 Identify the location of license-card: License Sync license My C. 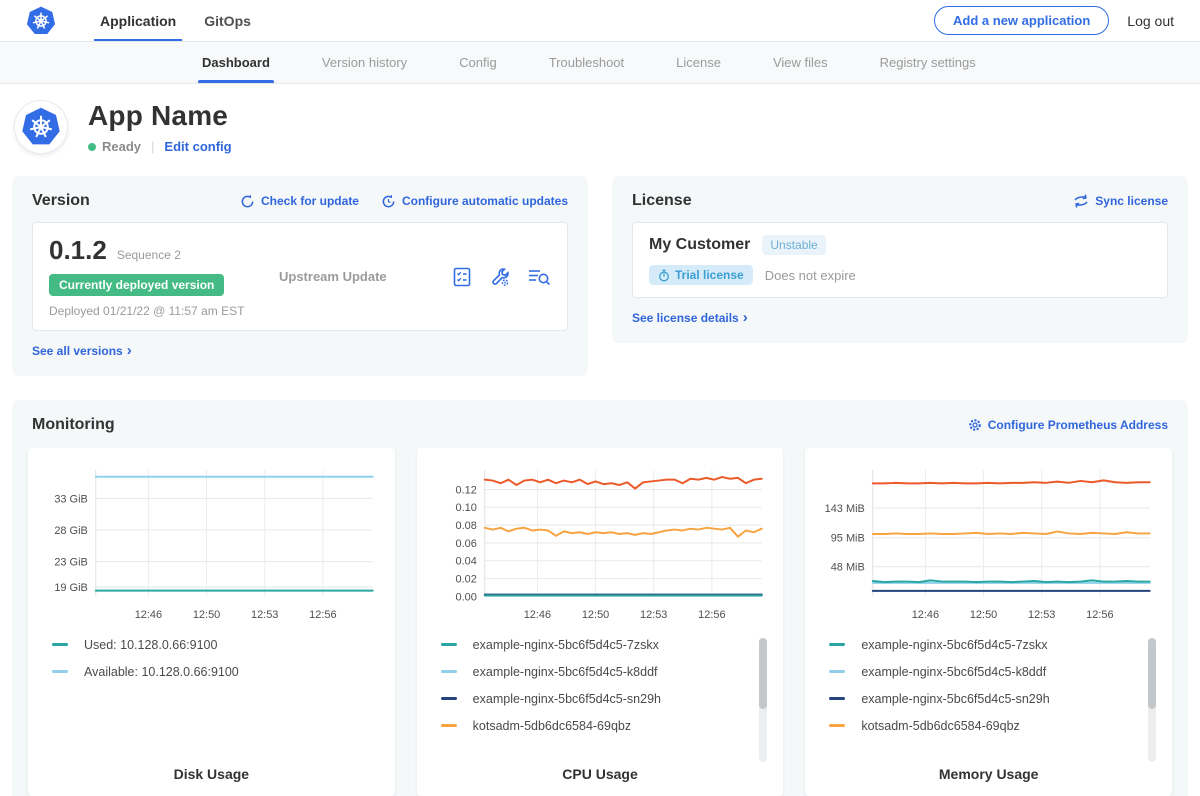
(900, 259).